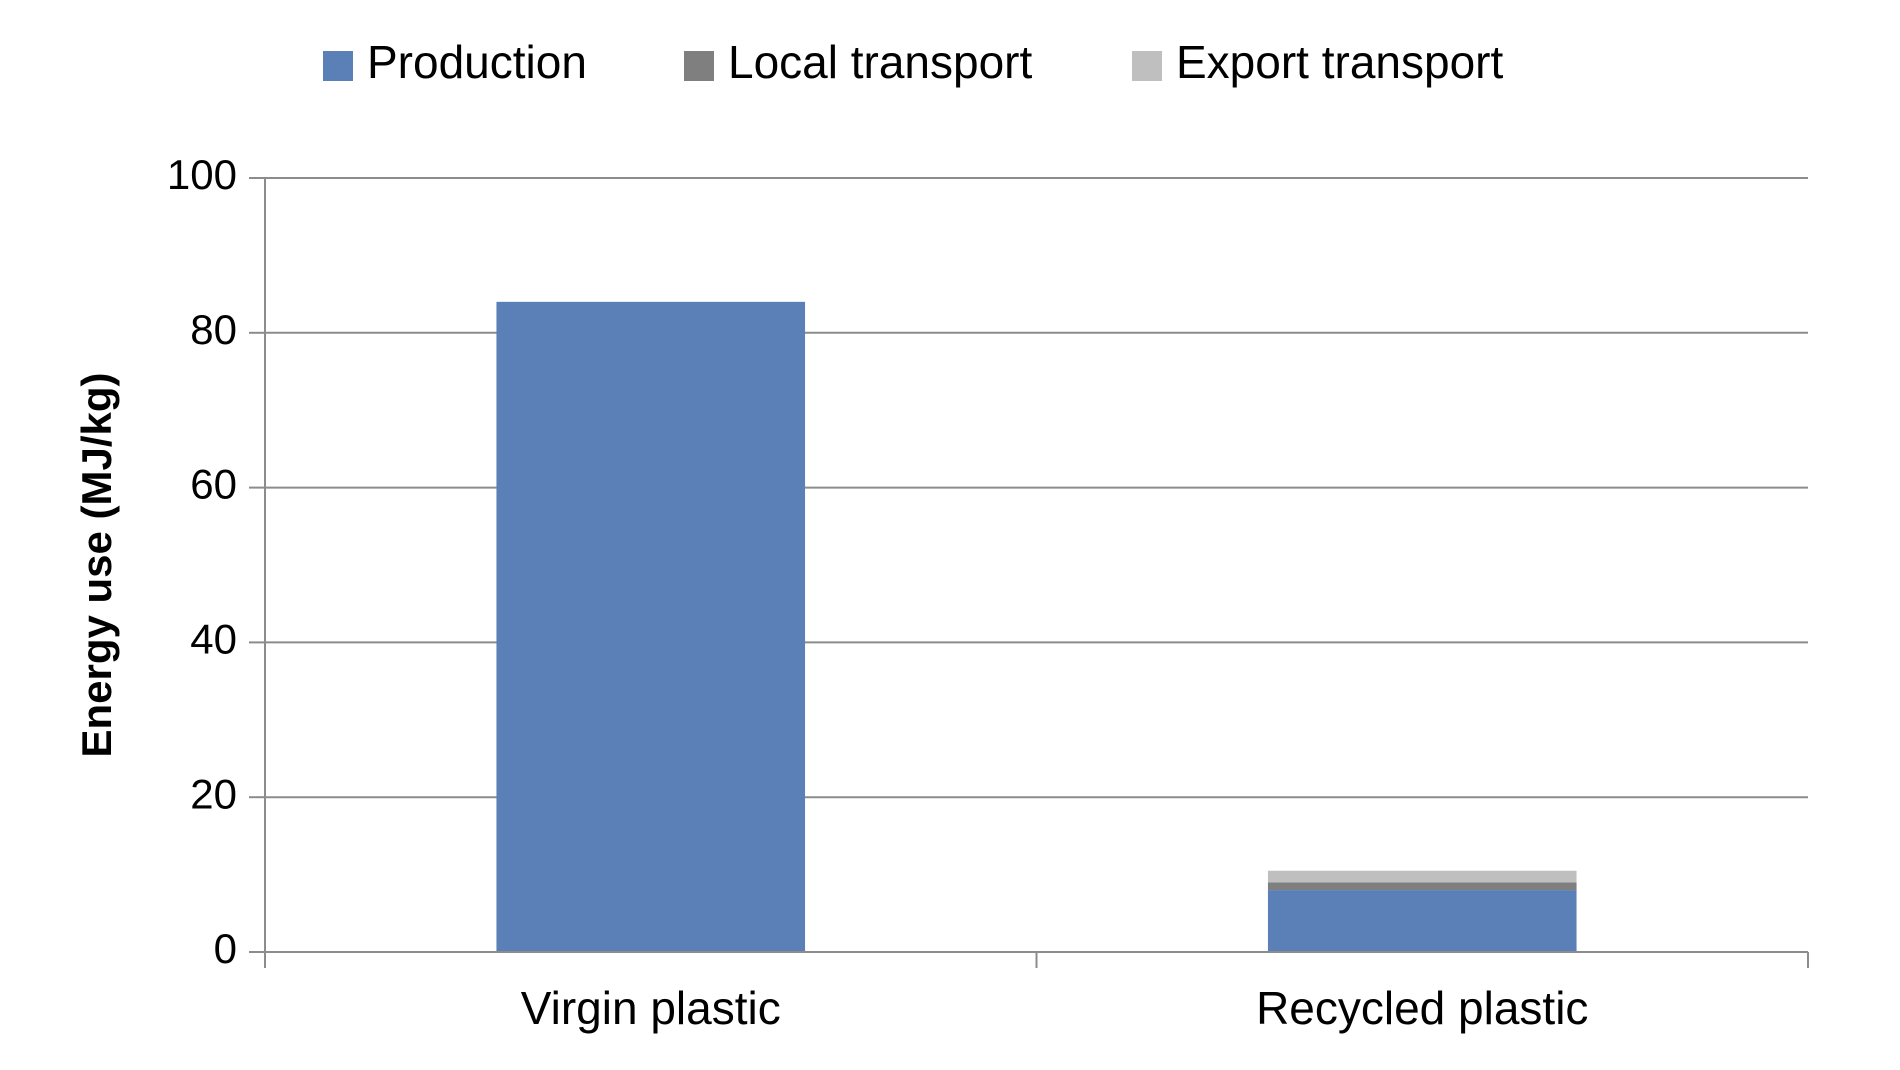  What do you see at coordinates (213, 484) in the screenshot?
I see `y-tick-label: 60` at bounding box center [213, 484].